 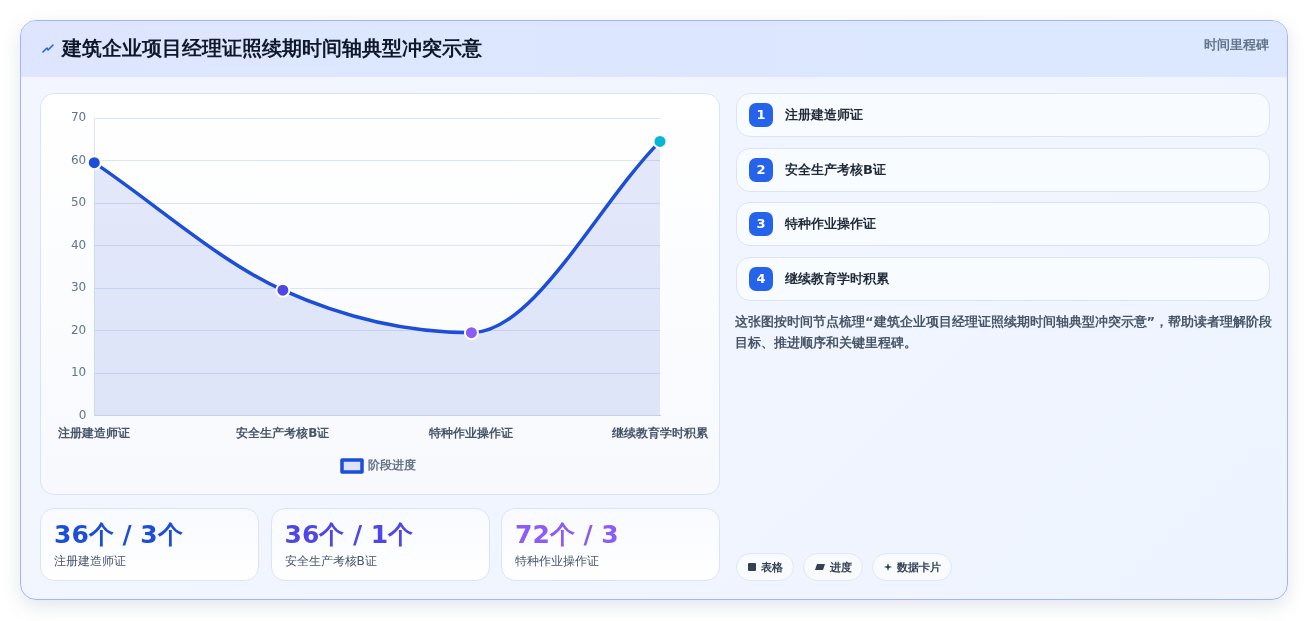 I want to click on text: 36个 / 1个, so click(x=349, y=535).